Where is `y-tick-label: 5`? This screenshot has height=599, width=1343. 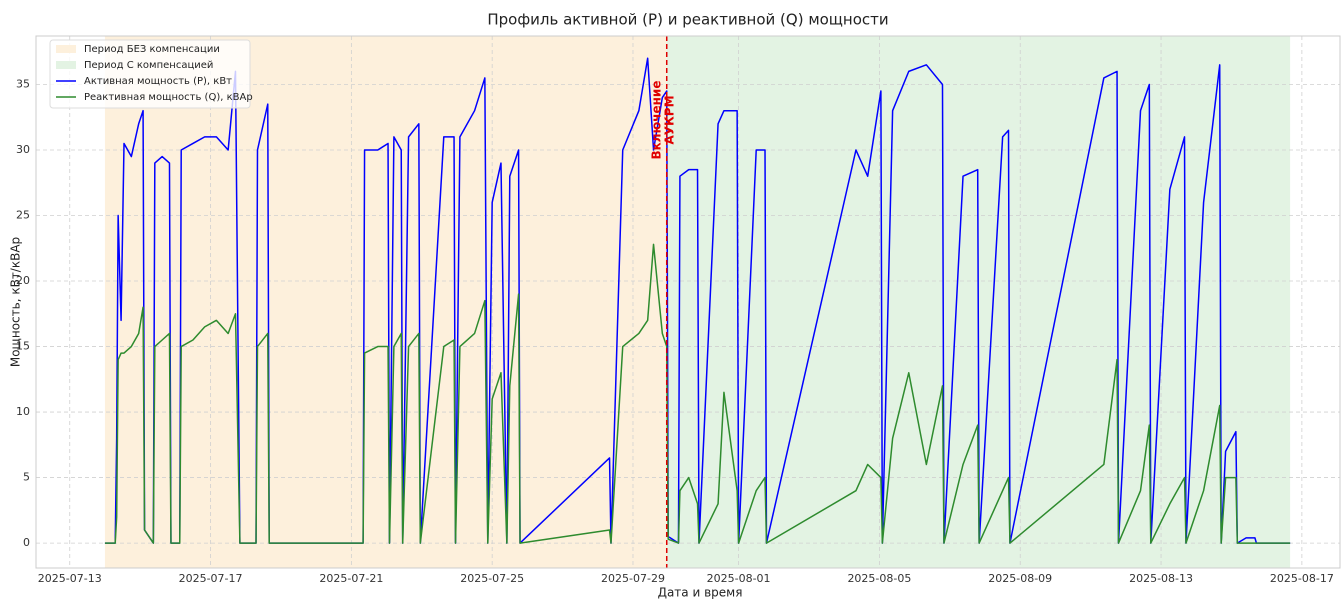 y-tick-label: 5 is located at coordinates (26, 477).